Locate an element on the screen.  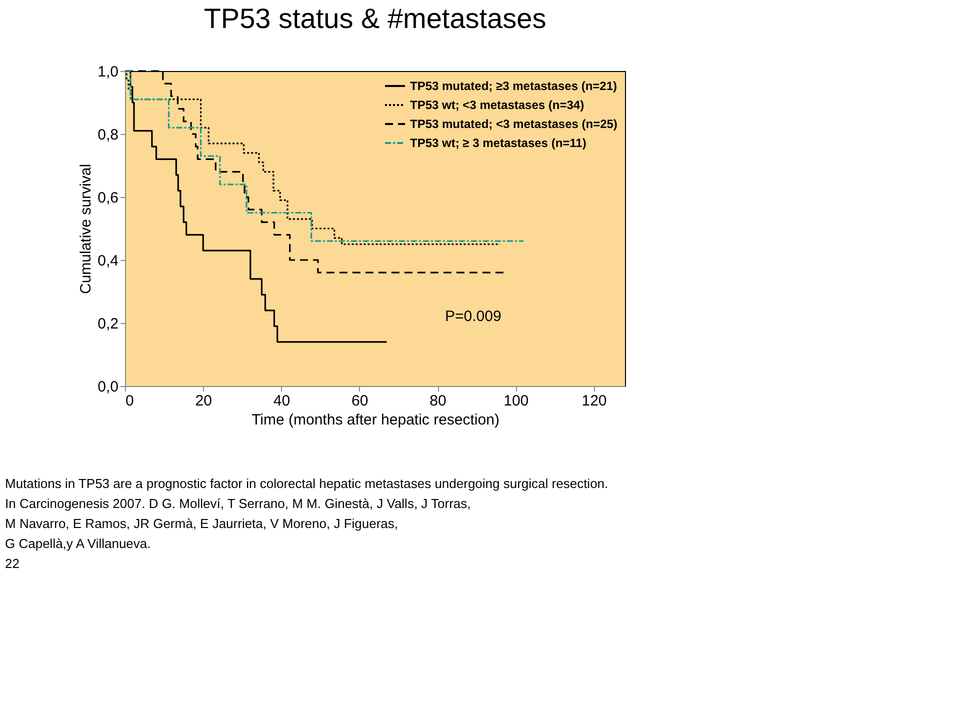
text: G Capellà,y A Villanueva. is located at coordinates (78, 543).